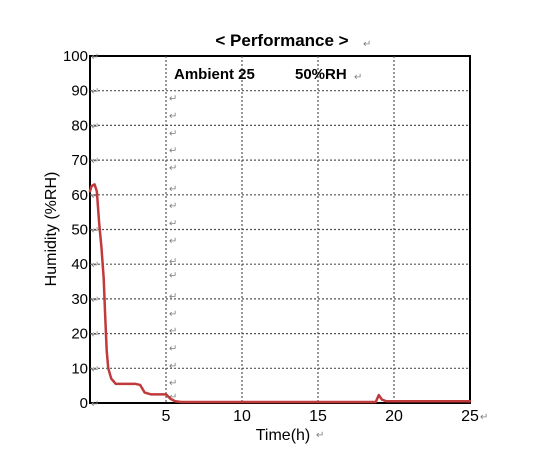 The image size is (535, 461). What do you see at coordinates (214, 74) in the screenshot?
I see `annotation-ambient-label: Ambient 25` at bounding box center [214, 74].